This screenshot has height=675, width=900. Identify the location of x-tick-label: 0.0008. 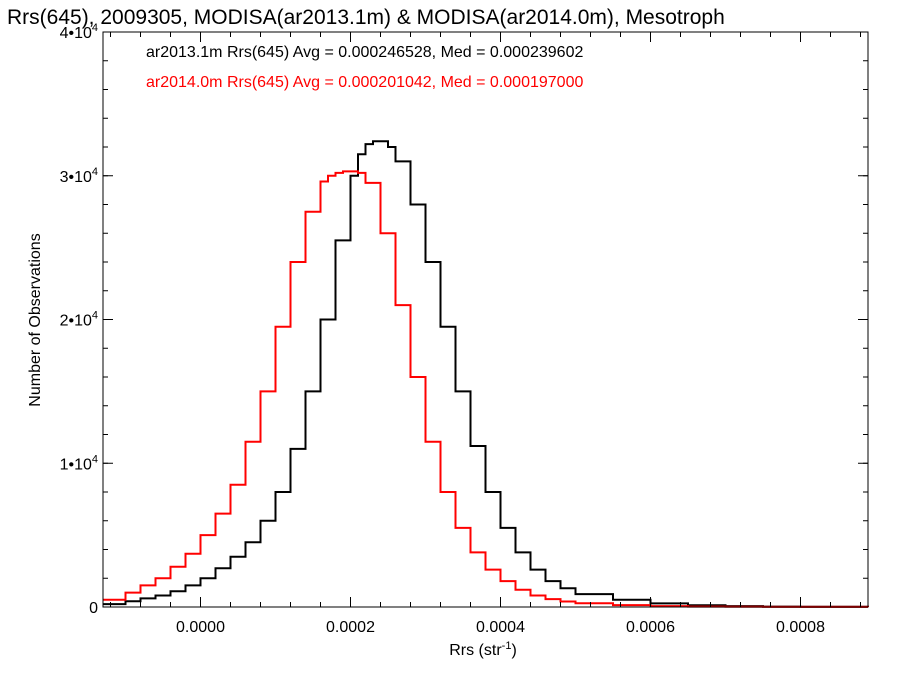
(800, 627).